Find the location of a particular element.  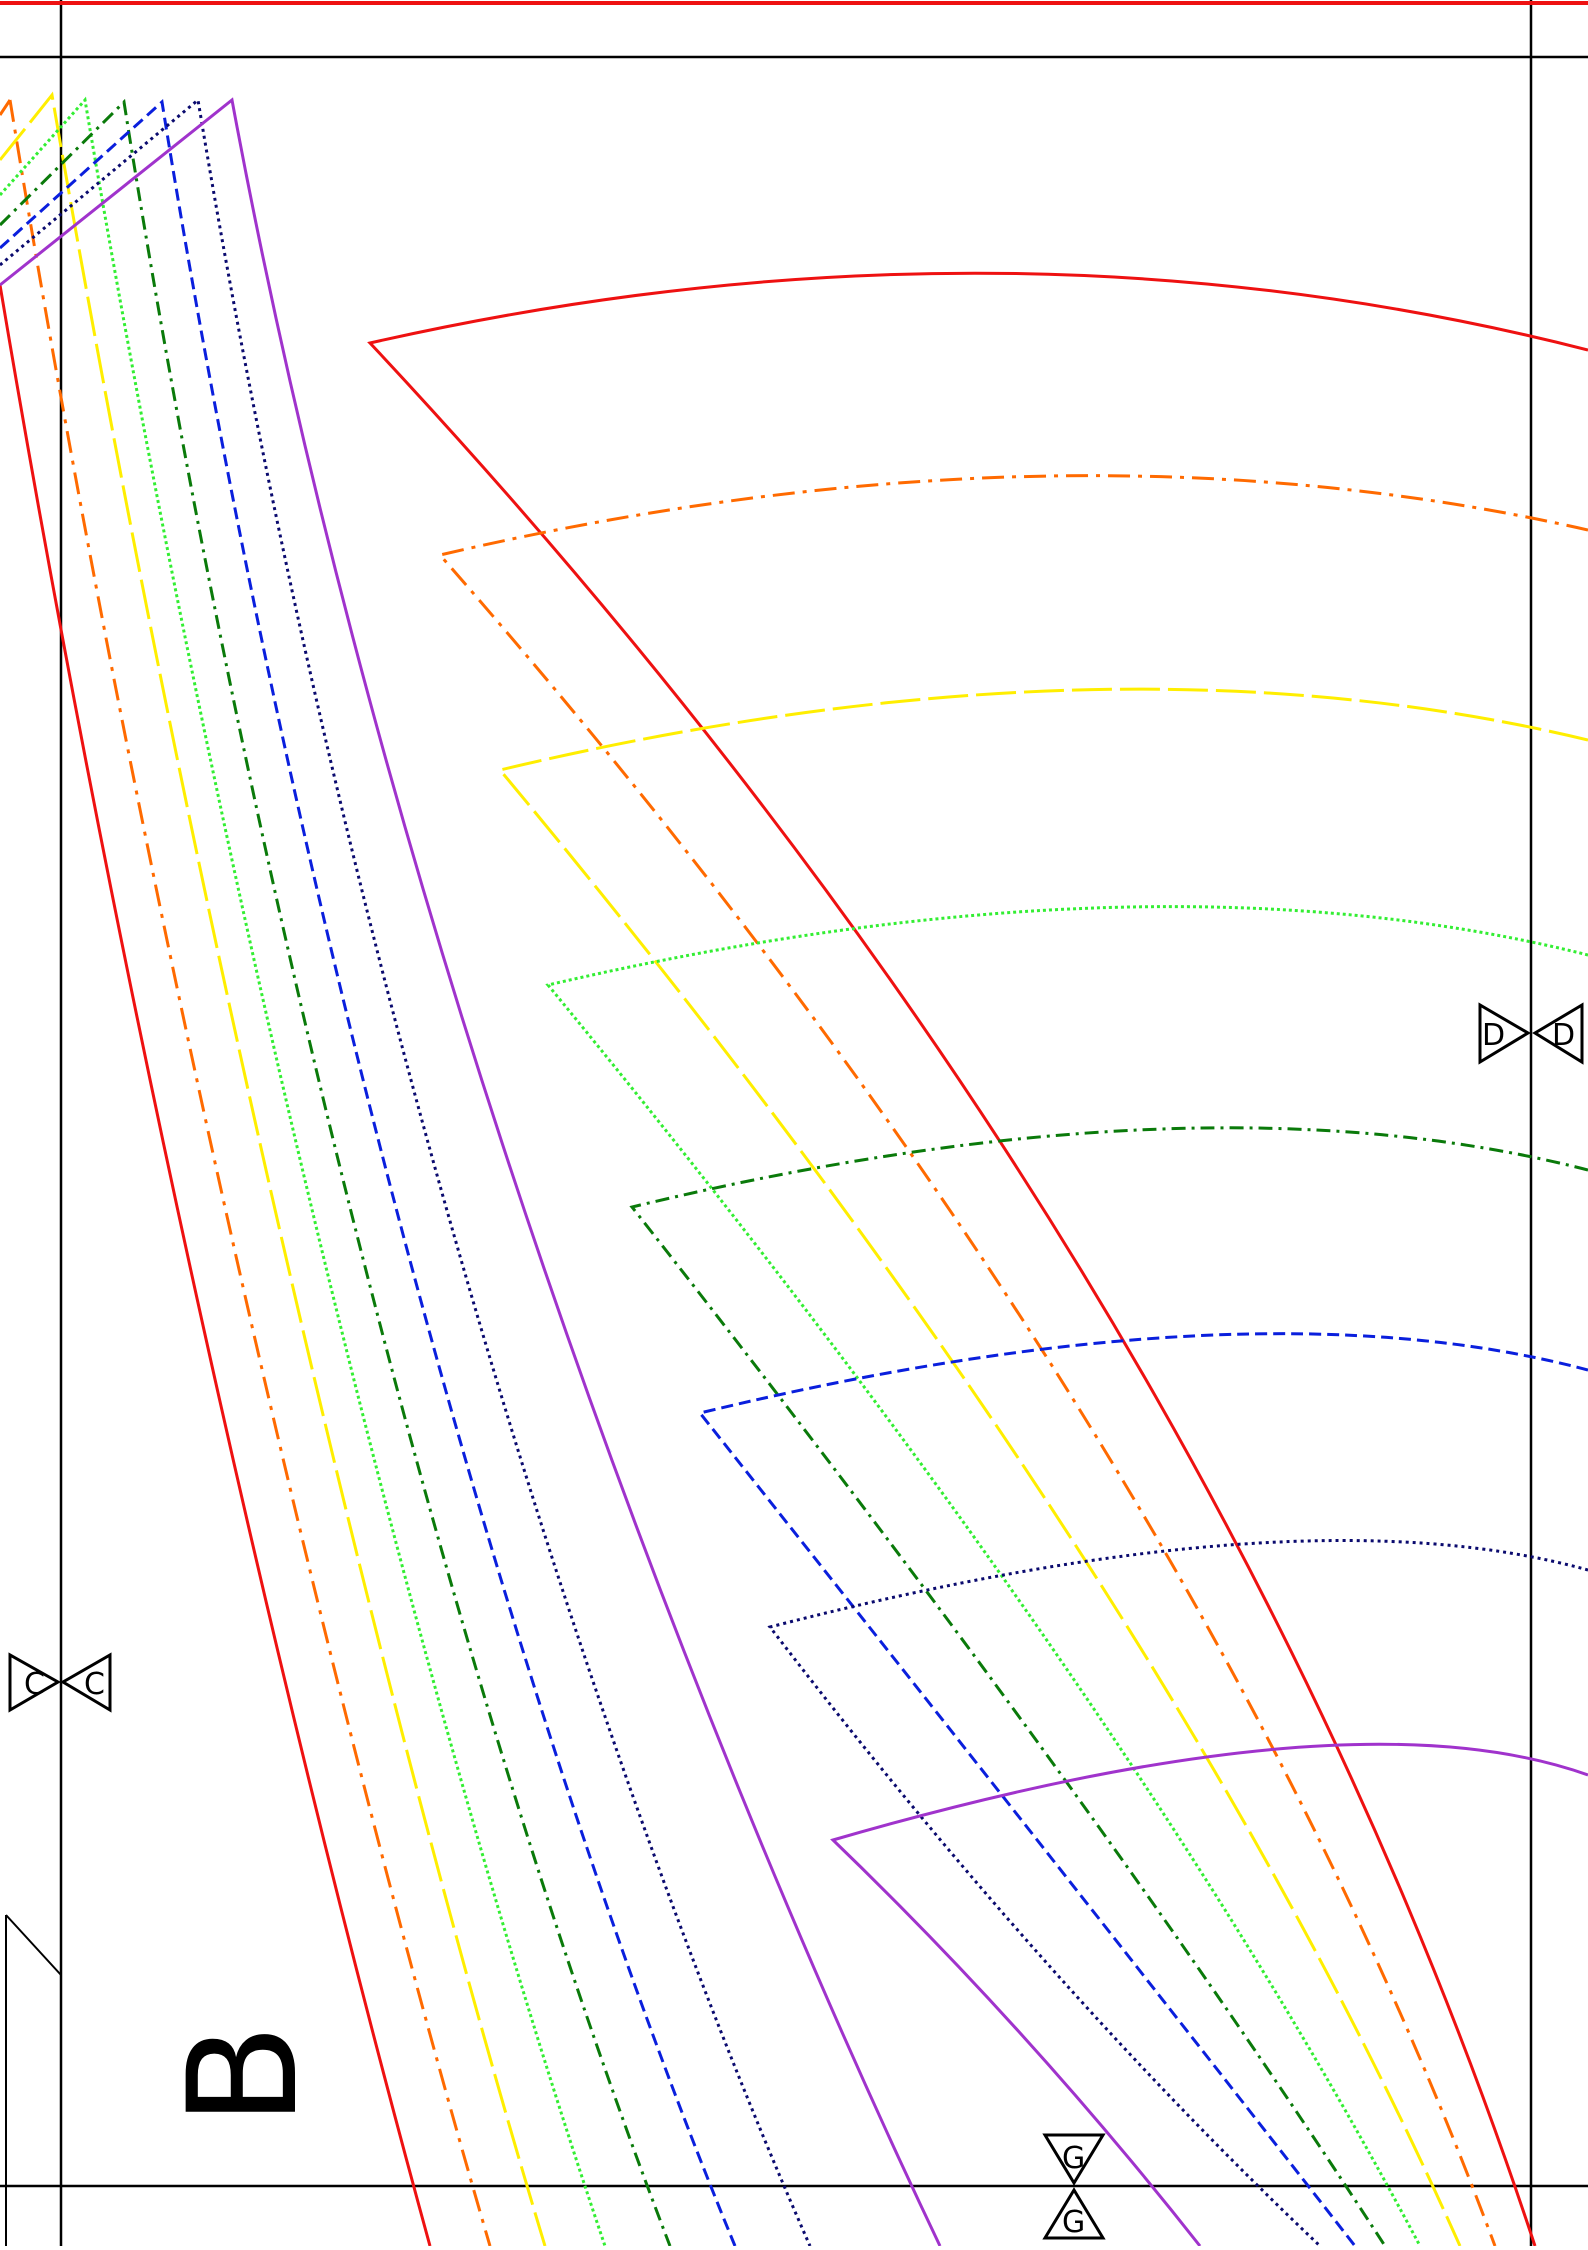

notch-c-right-triangle is located at coordinates (86, 1682).